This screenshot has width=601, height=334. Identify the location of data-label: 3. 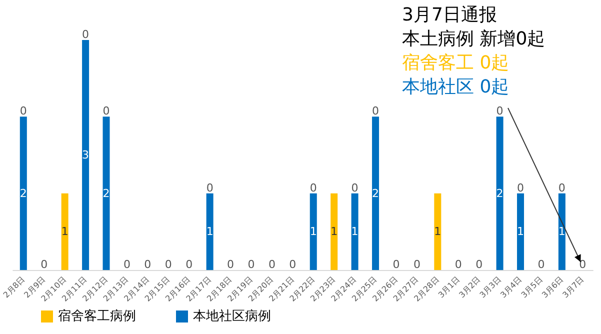
(86, 155).